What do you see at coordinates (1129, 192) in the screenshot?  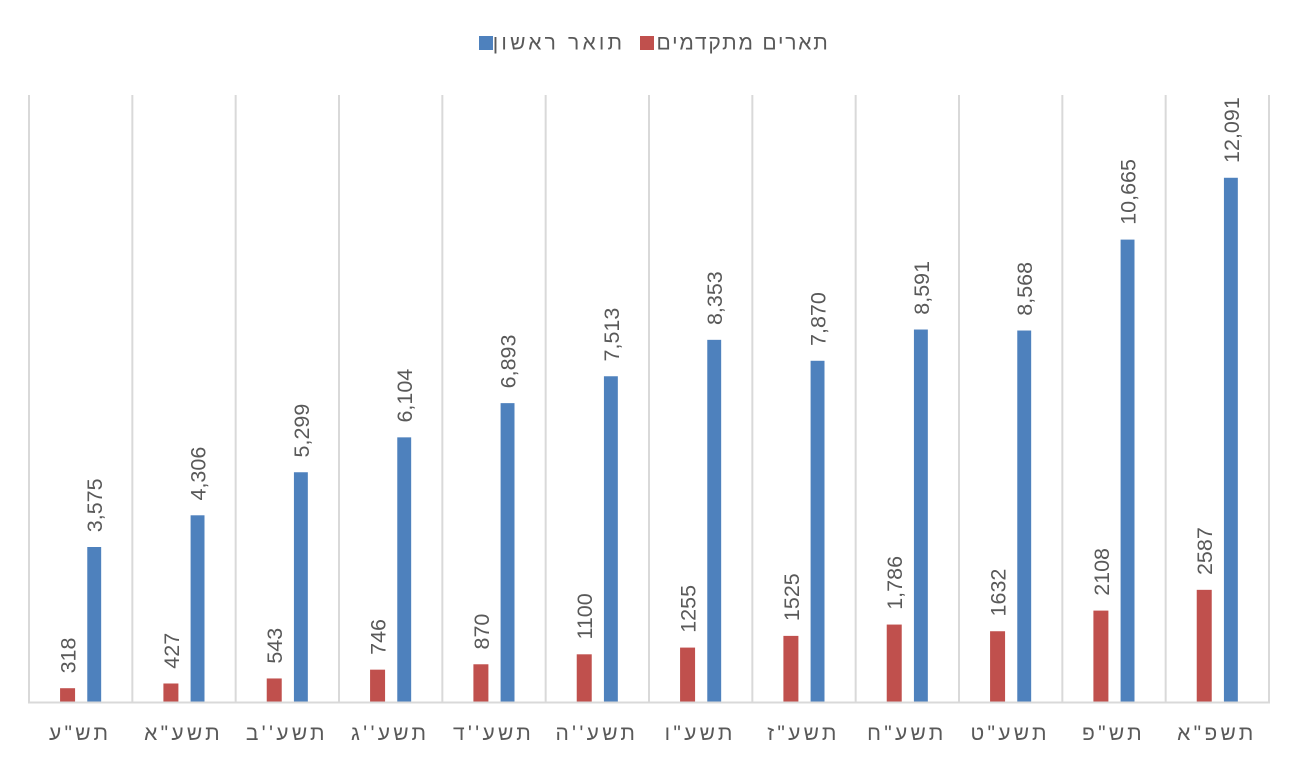 I see `svg-text: 10,665` at bounding box center [1129, 192].